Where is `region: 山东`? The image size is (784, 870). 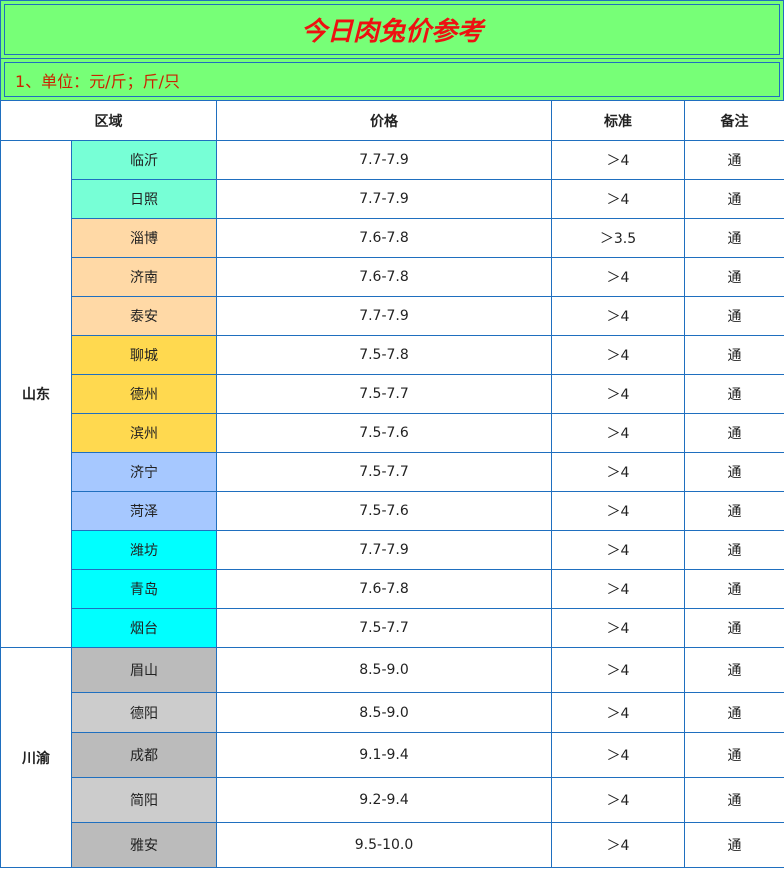 region: 山东 is located at coordinates (36, 394).